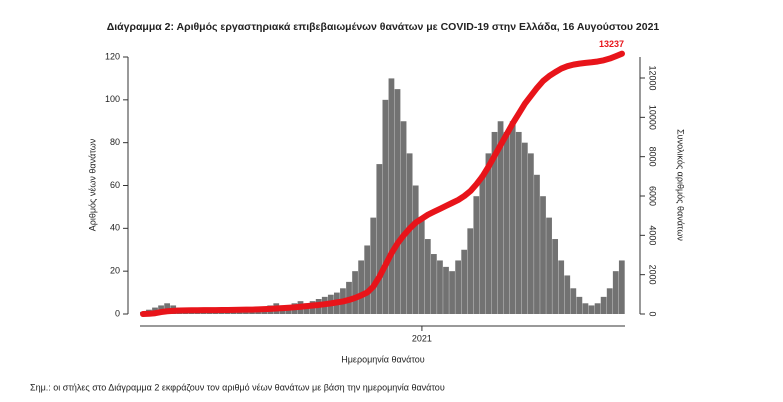 The width and height of the screenshot is (783, 402). What do you see at coordinates (115, 142) in the screenshot?
I see `y-tick-label: 80` at bounding box center [115, 142].